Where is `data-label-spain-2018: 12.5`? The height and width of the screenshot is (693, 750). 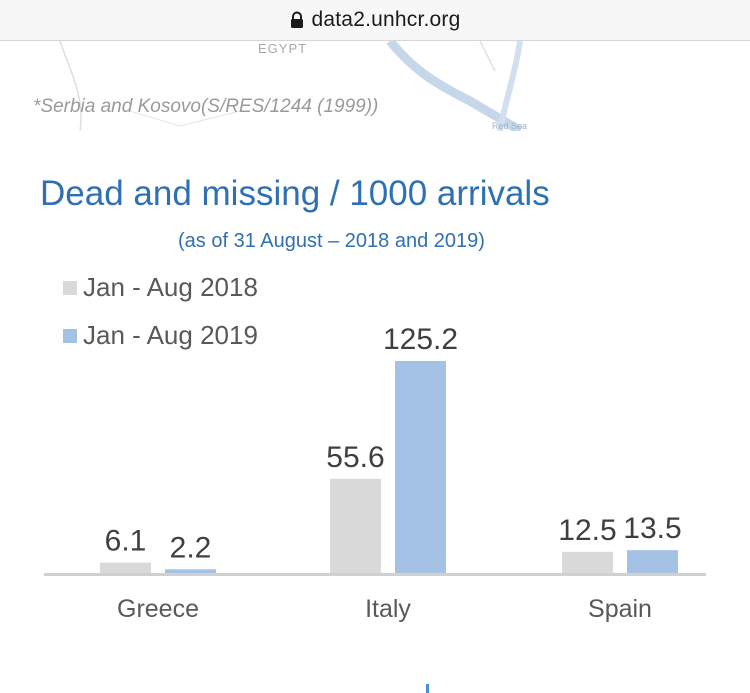
data-label-spain-2018: 12.5 is located at coordinates (587, 530).